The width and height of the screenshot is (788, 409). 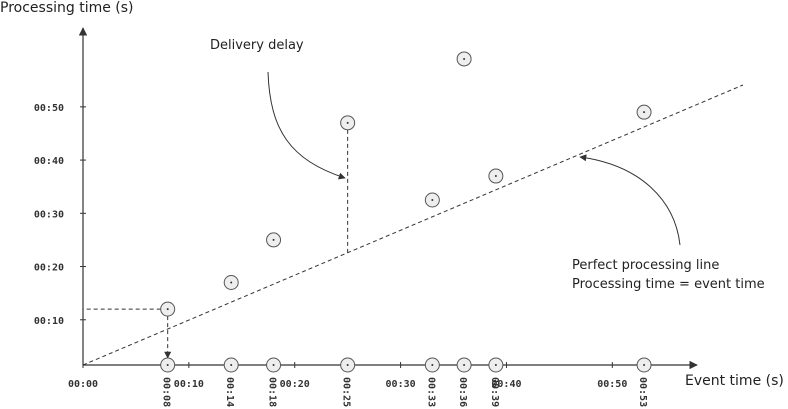 What do you see at coordinates (67, 8) in the screenshot?
I see `y-axis-title: Processing time (s)` at bounding box center [67, 8].